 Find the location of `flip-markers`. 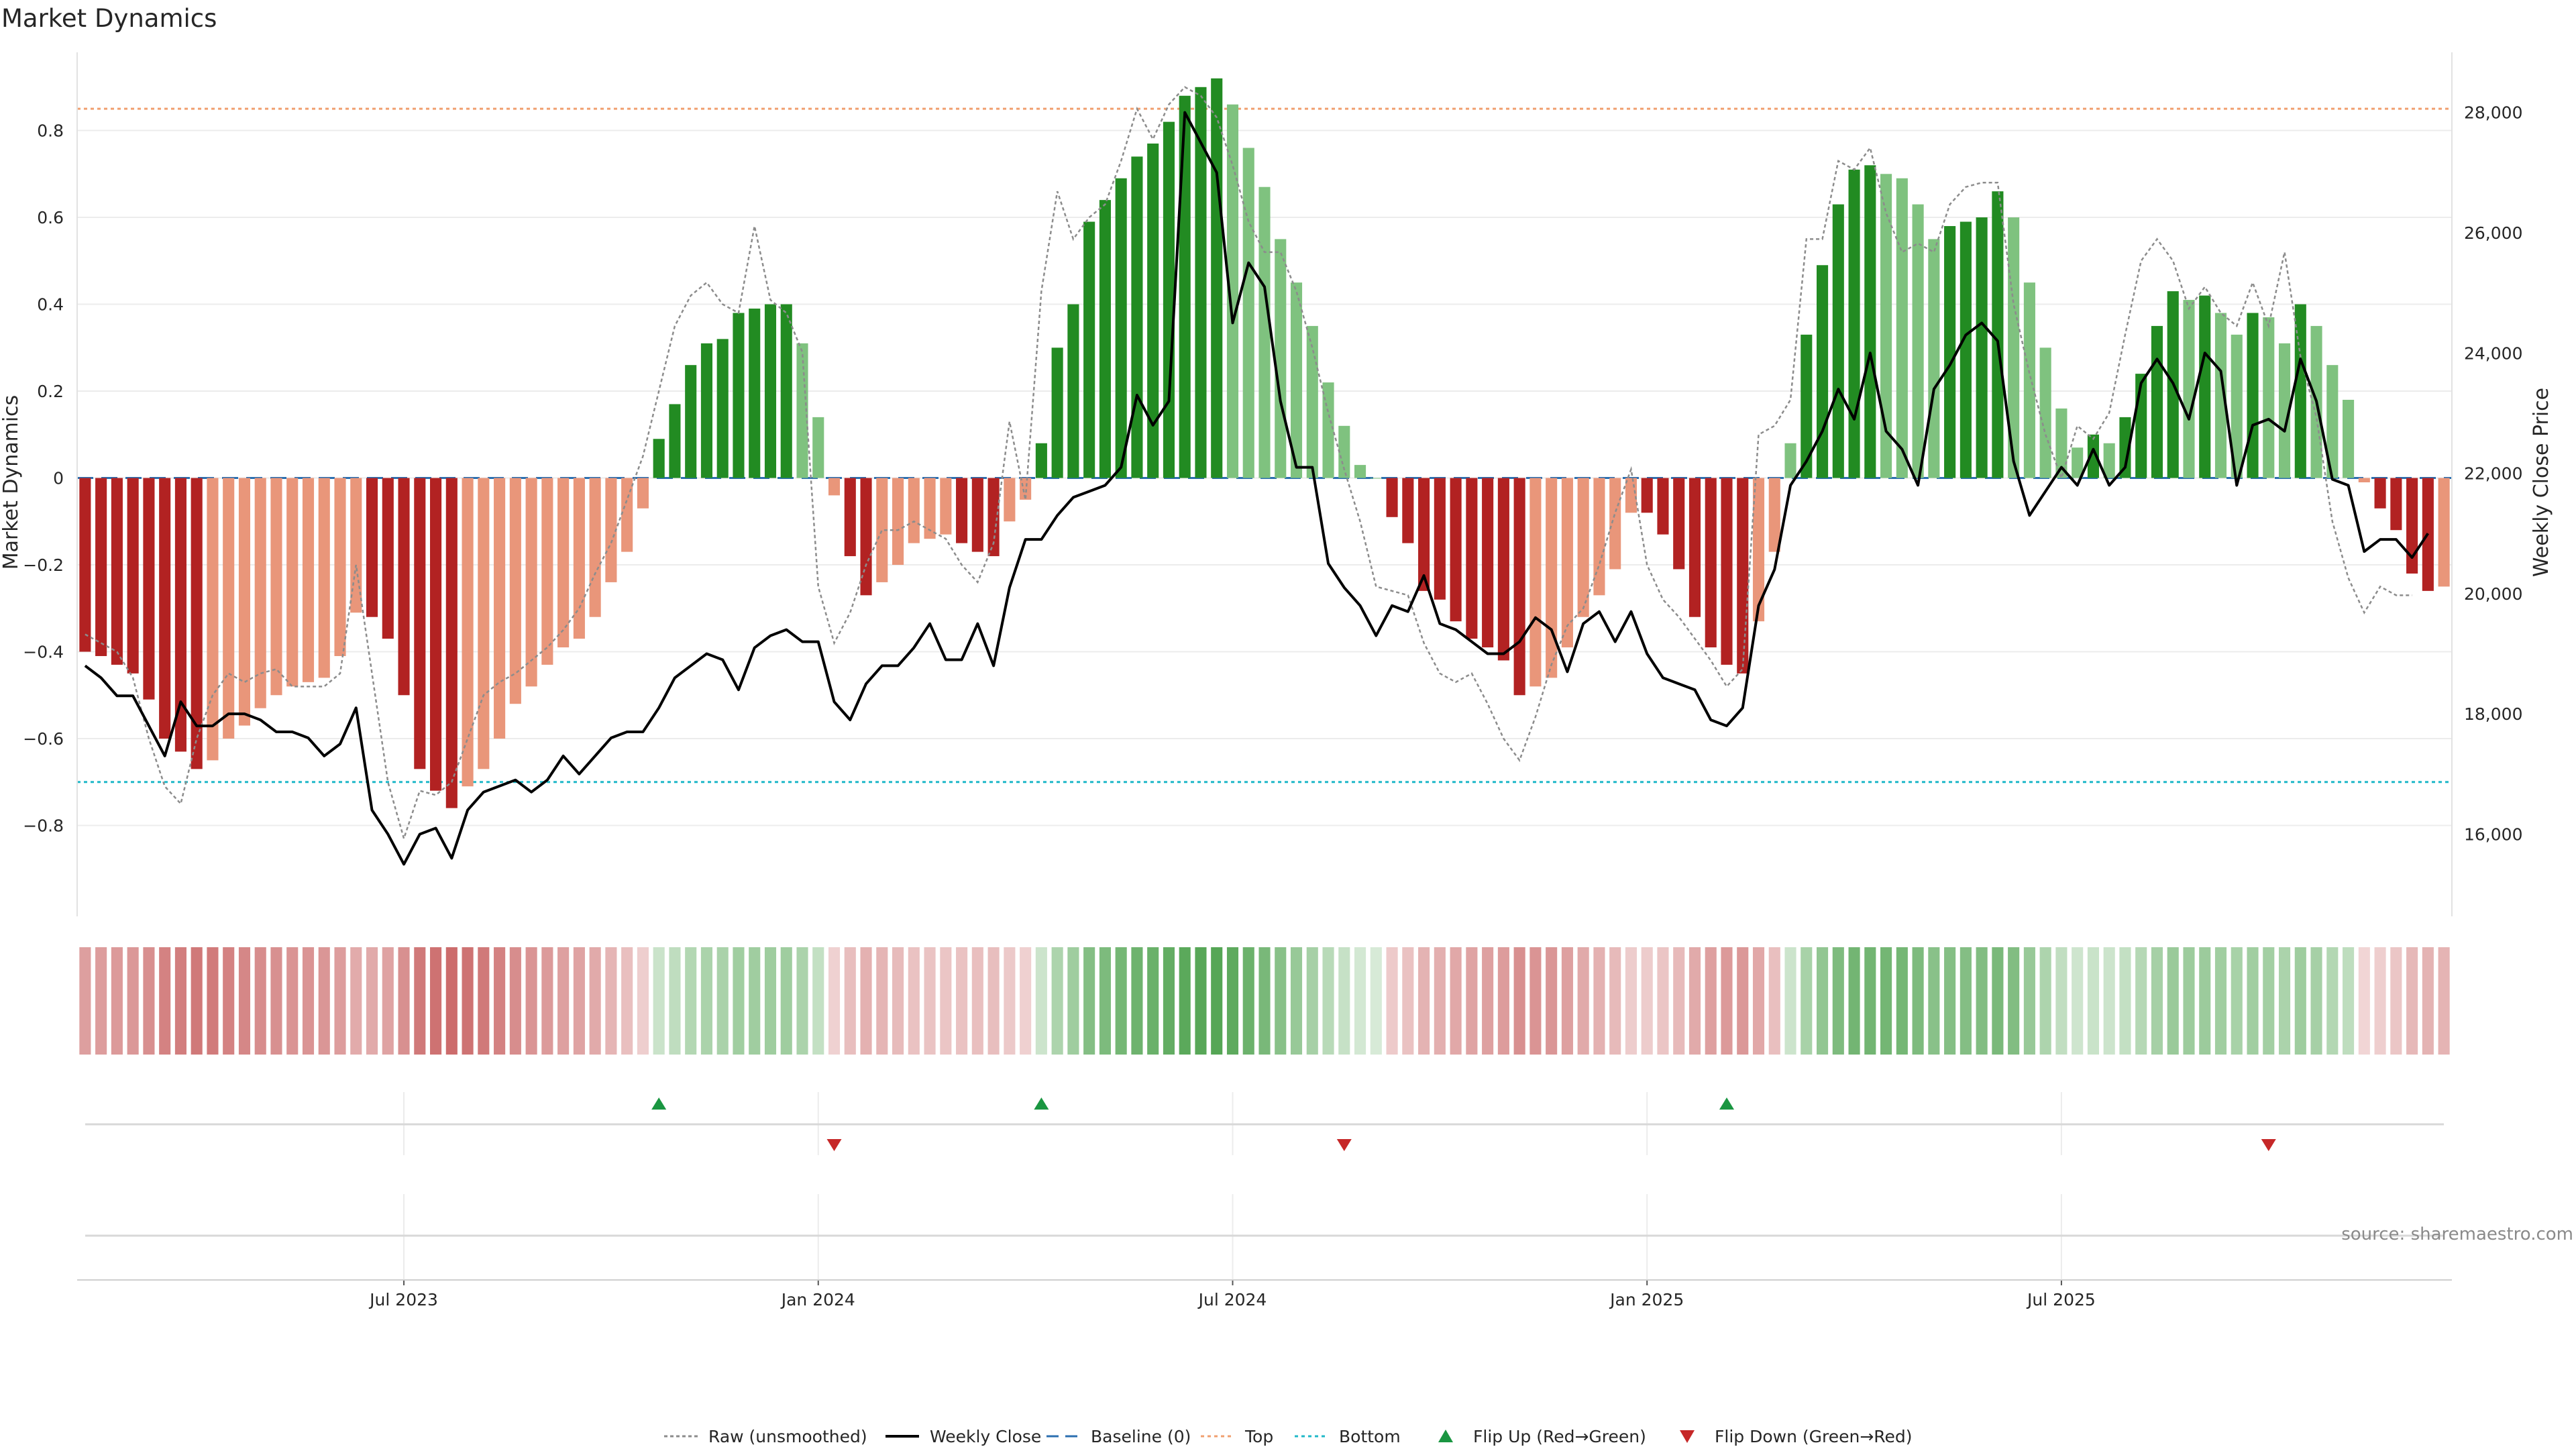

flip-markers is located at coordinates (1463, 1124).